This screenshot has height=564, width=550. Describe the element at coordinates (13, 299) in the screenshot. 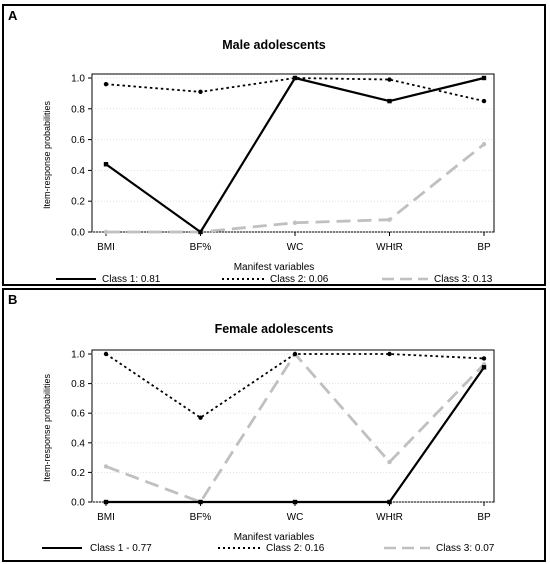

I see `panel-label: B` at that location.